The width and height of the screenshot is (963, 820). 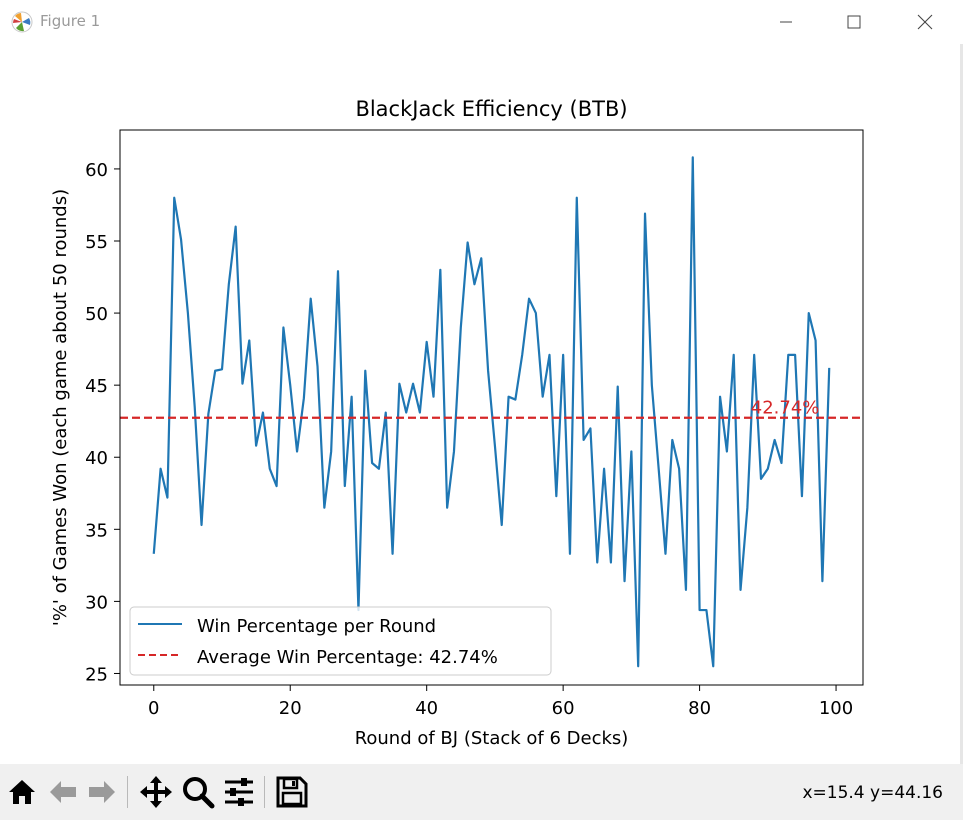 I want to click on y-tick-label: 30, so click(x=96, y=602).